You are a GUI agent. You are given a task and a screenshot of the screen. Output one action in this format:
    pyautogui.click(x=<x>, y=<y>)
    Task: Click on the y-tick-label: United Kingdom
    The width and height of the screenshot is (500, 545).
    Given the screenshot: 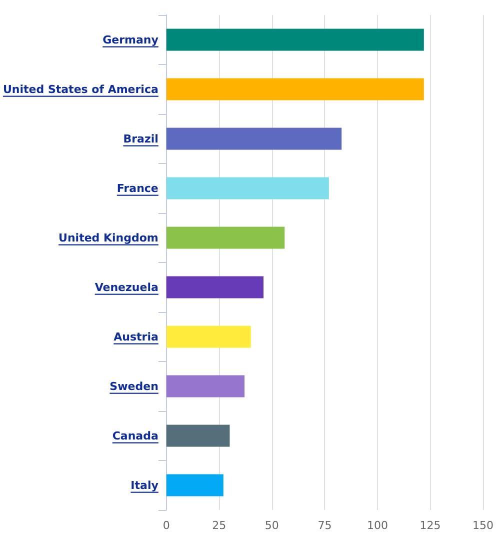 What is the action you would take?
    pyautogui.click(x=108, y=237)
    